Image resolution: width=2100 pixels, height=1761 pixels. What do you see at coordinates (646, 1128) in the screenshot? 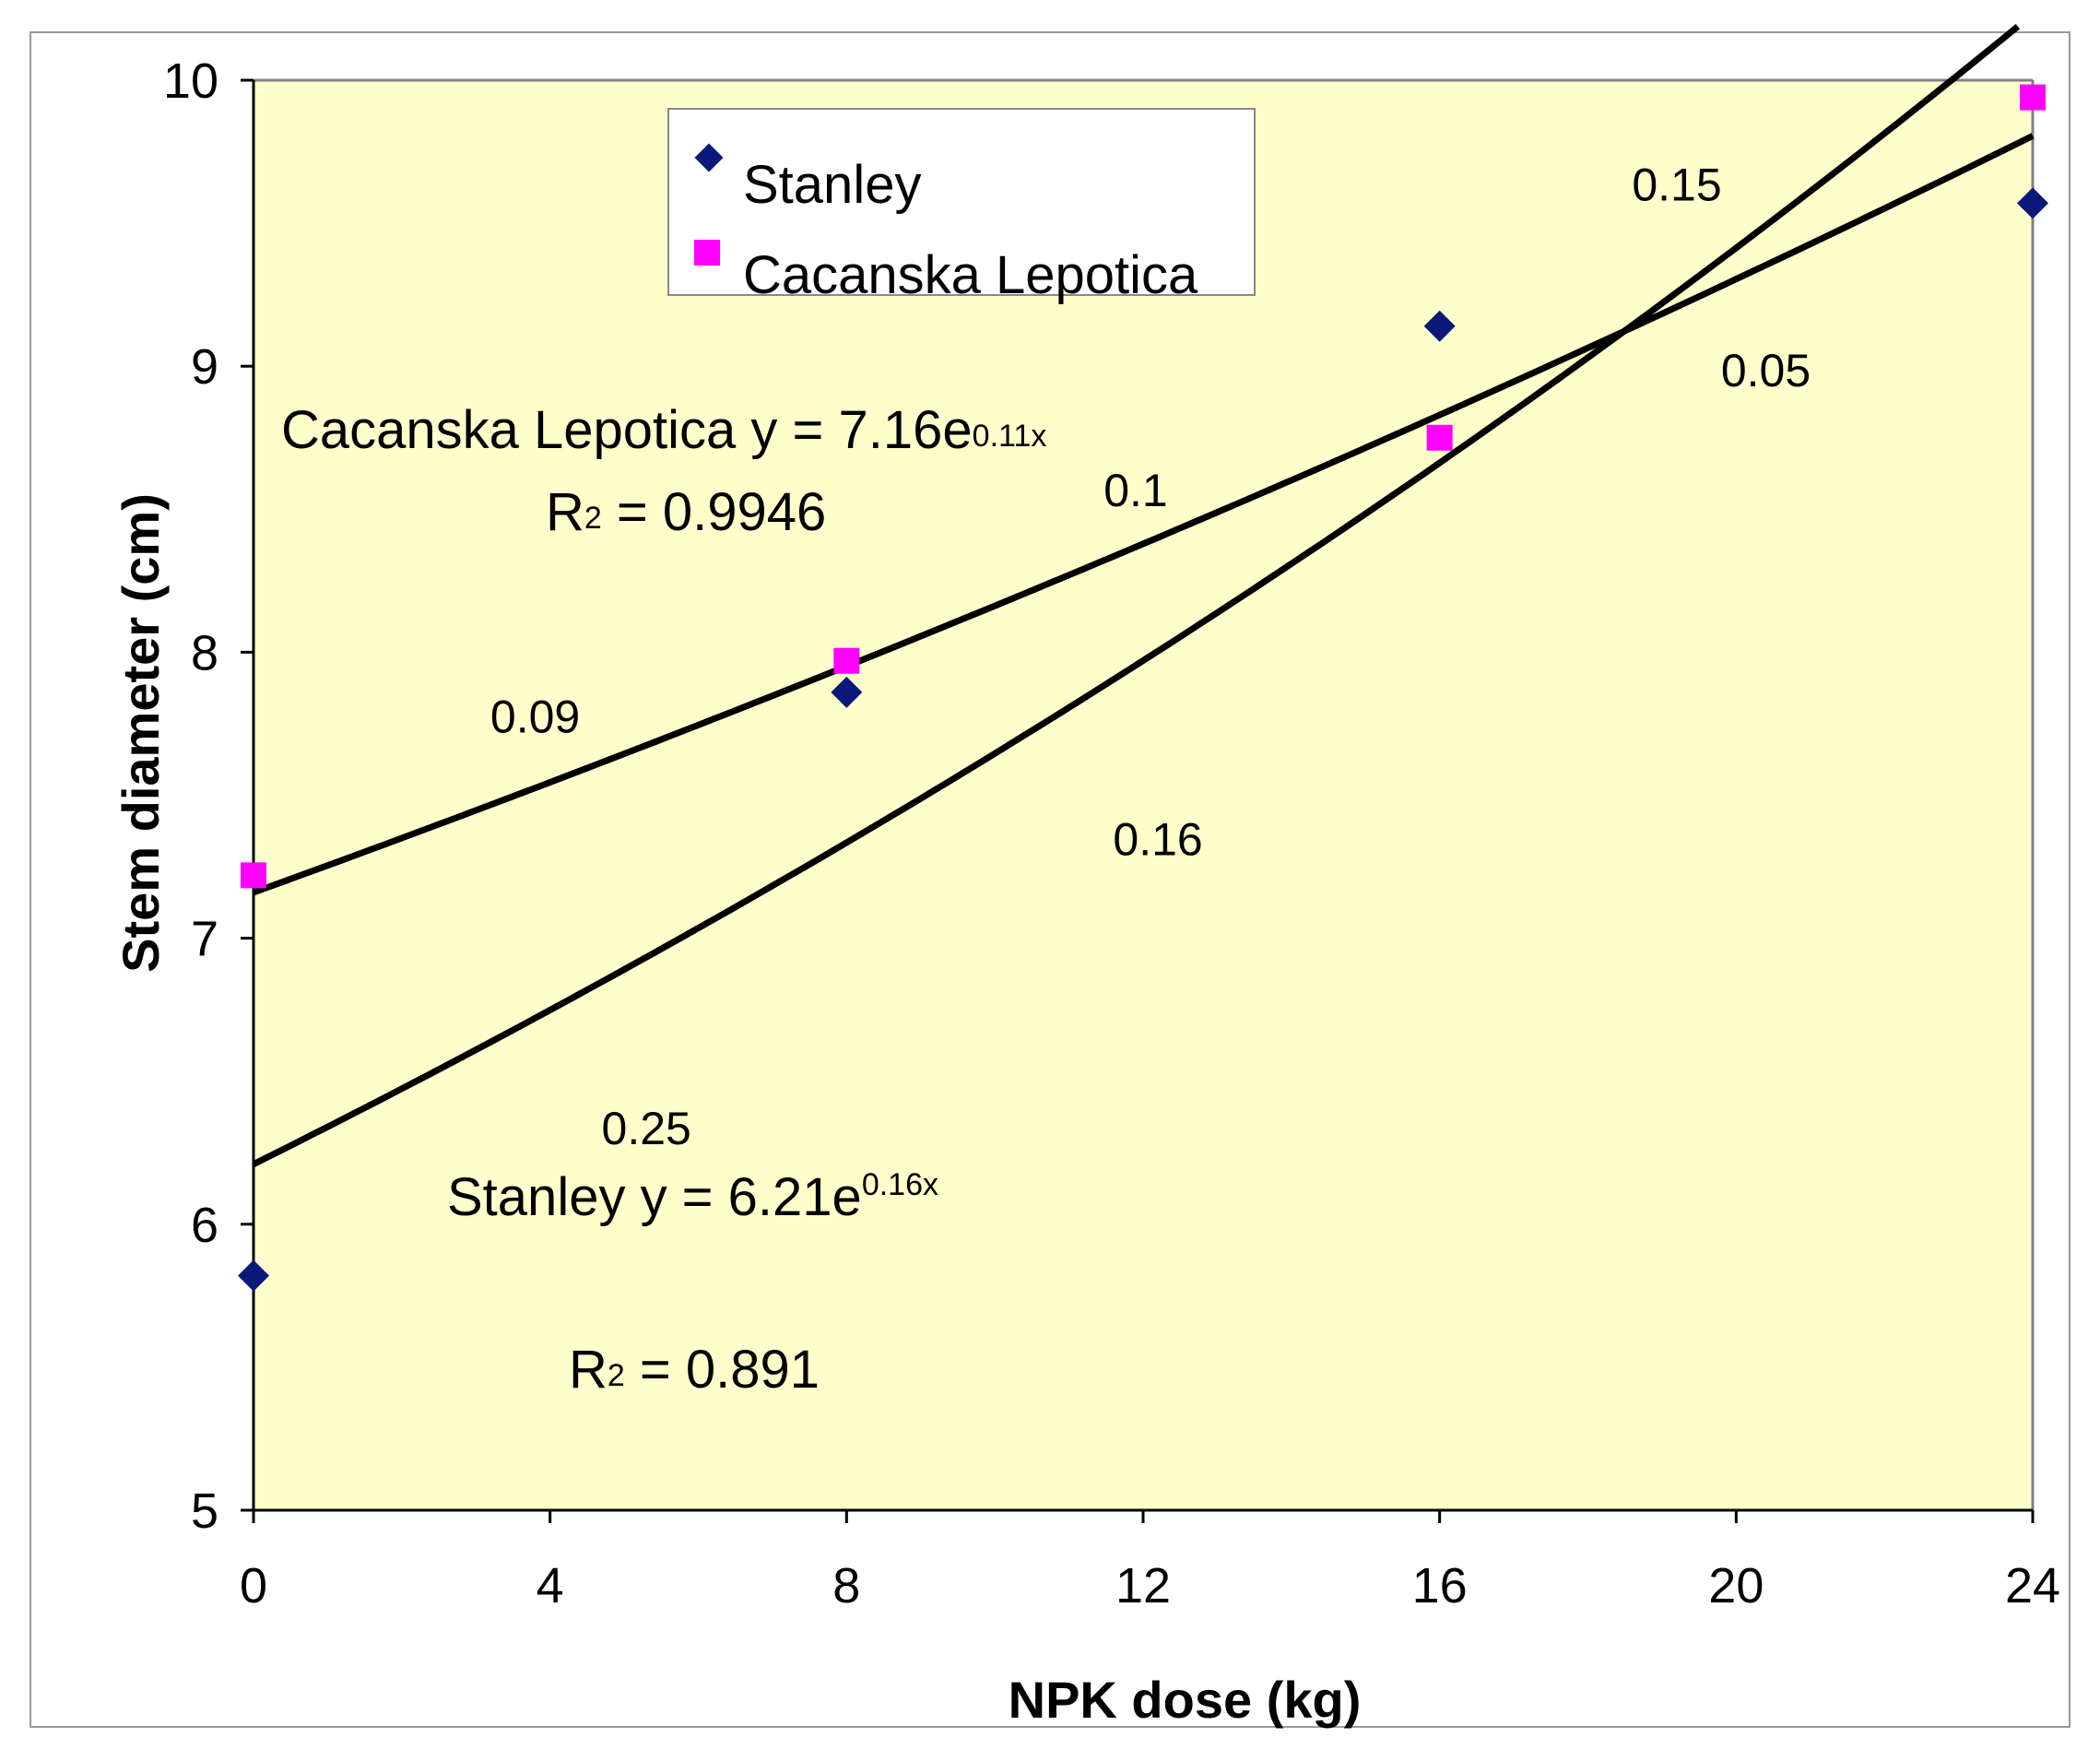
I see `annotation-label: 0.25` at bounding box center [646, 1128].